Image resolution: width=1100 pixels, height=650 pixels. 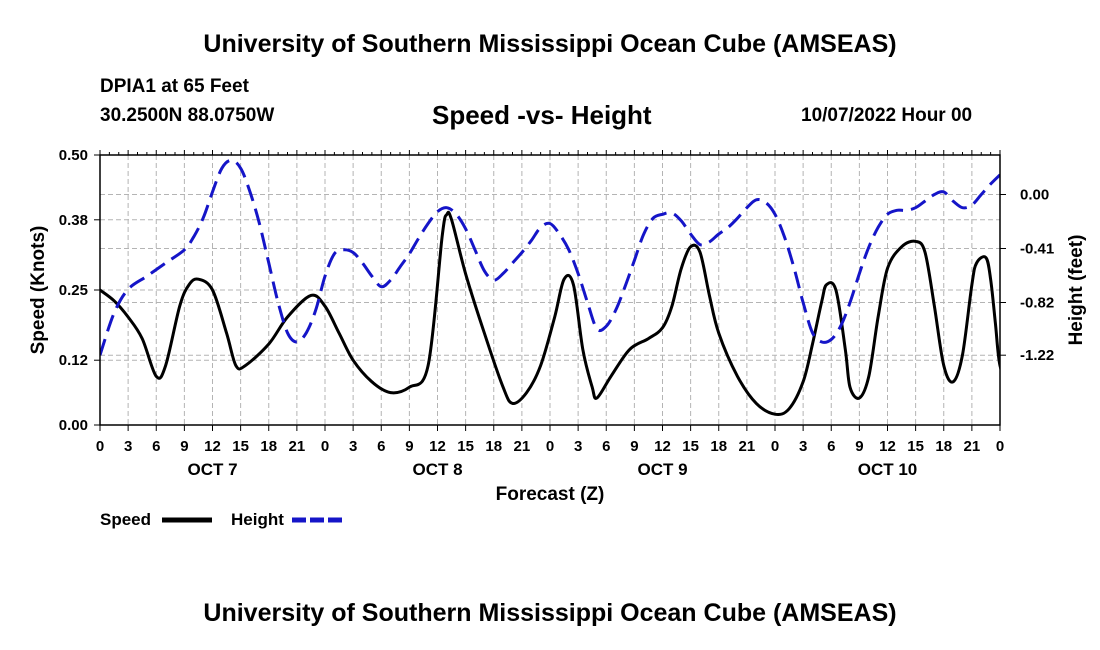 What do you see at coordinates (221, 519) in the screenshot?
I see `legend: Speed Height` at bounding box center [221, 519].